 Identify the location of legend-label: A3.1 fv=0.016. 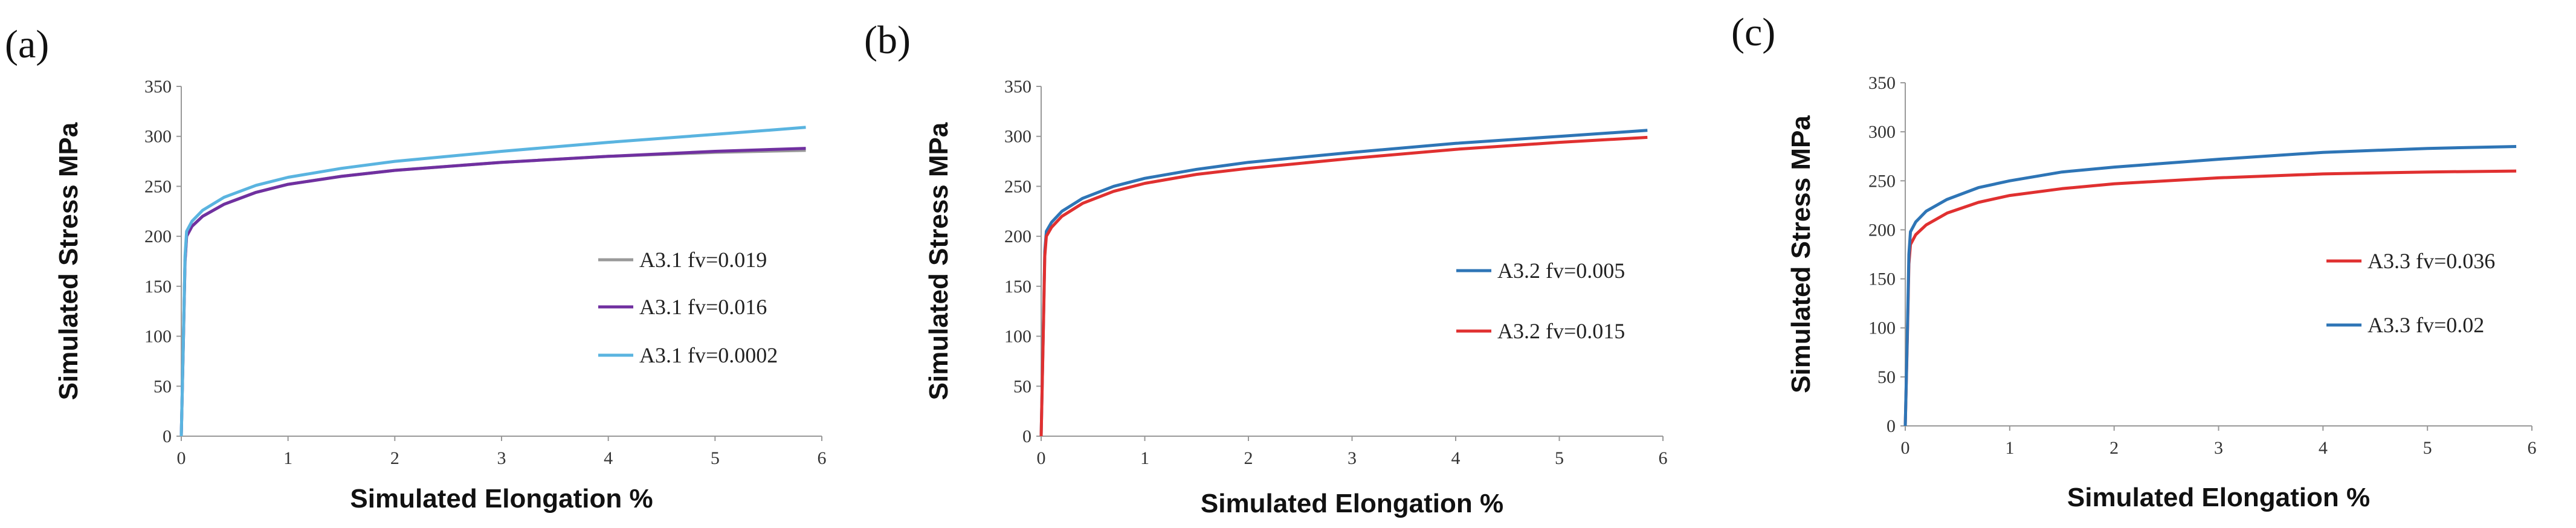
(703, 307).